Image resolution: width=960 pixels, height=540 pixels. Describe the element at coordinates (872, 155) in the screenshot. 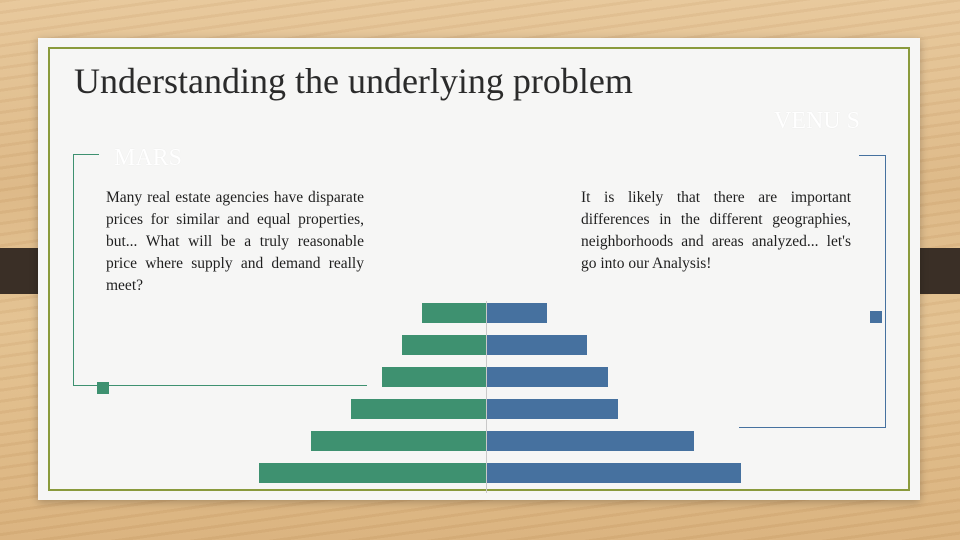

I see `right-bracket-top` at that location.